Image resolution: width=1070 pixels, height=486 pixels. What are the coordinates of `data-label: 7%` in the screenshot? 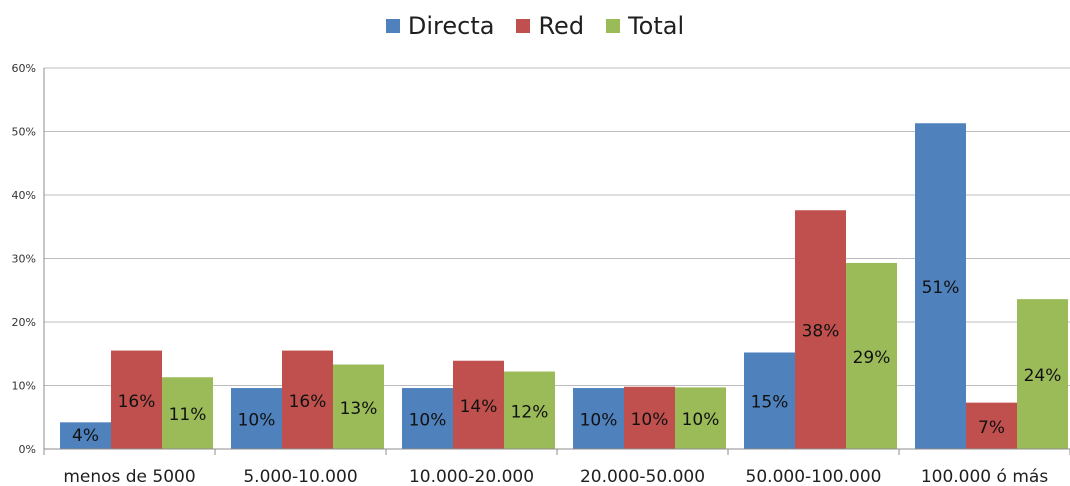 It's located at (991, 428).